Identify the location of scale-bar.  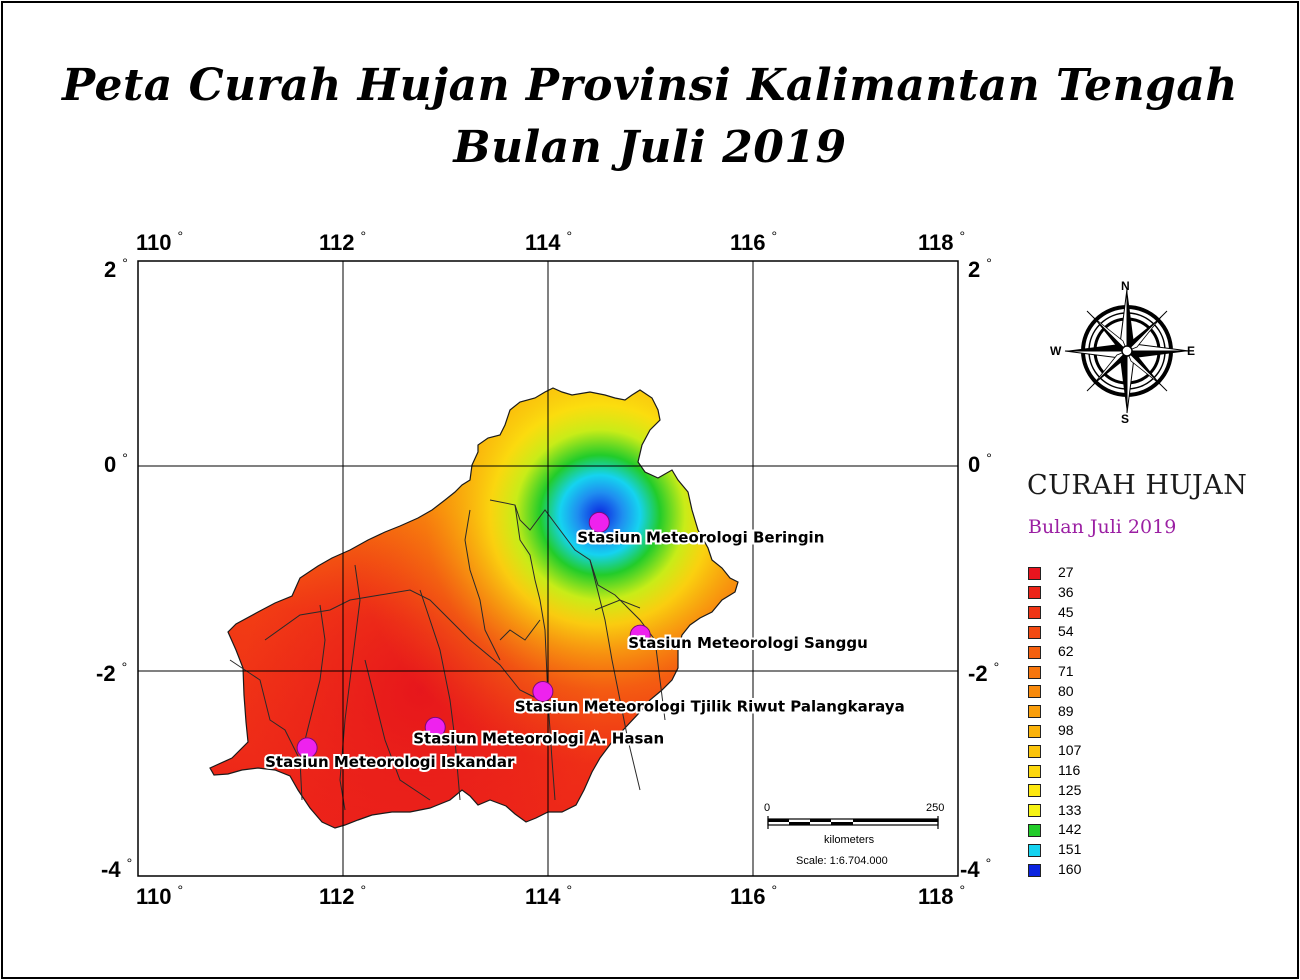
(853, 822).